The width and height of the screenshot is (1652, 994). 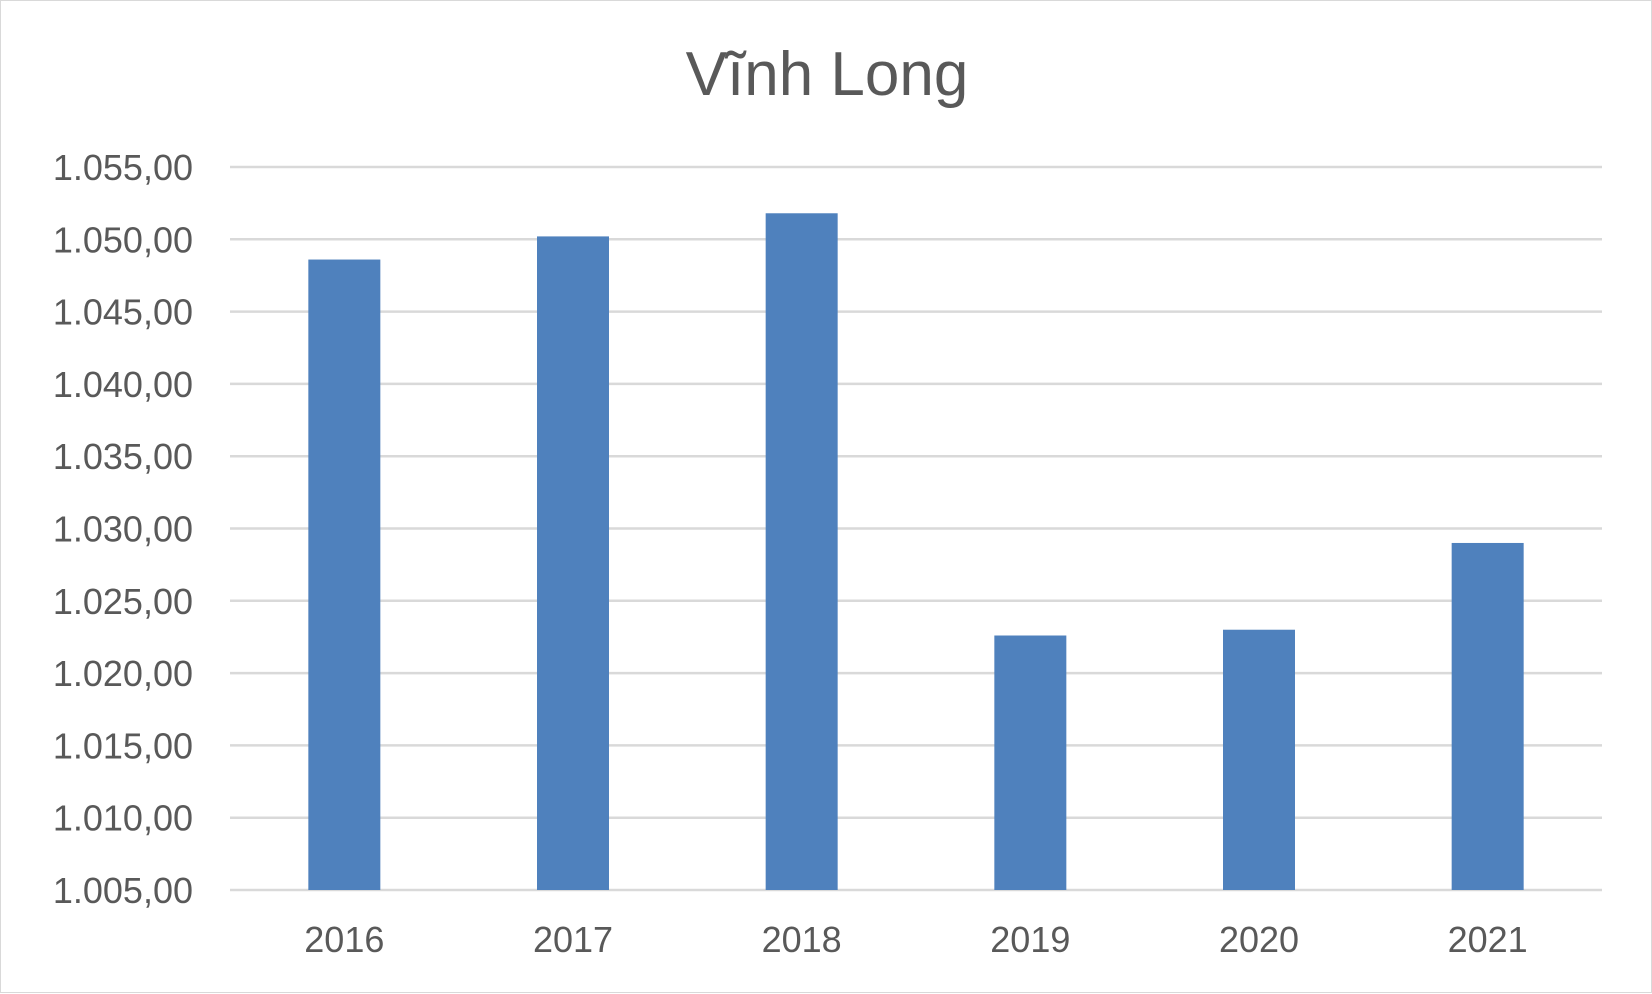 What do you see at coordinates (915, 939) in the screenshot?
I see `x-axis-tick-labels: 2016 2017 2018 2019 2020 2021` at bounding box center [915, 939].